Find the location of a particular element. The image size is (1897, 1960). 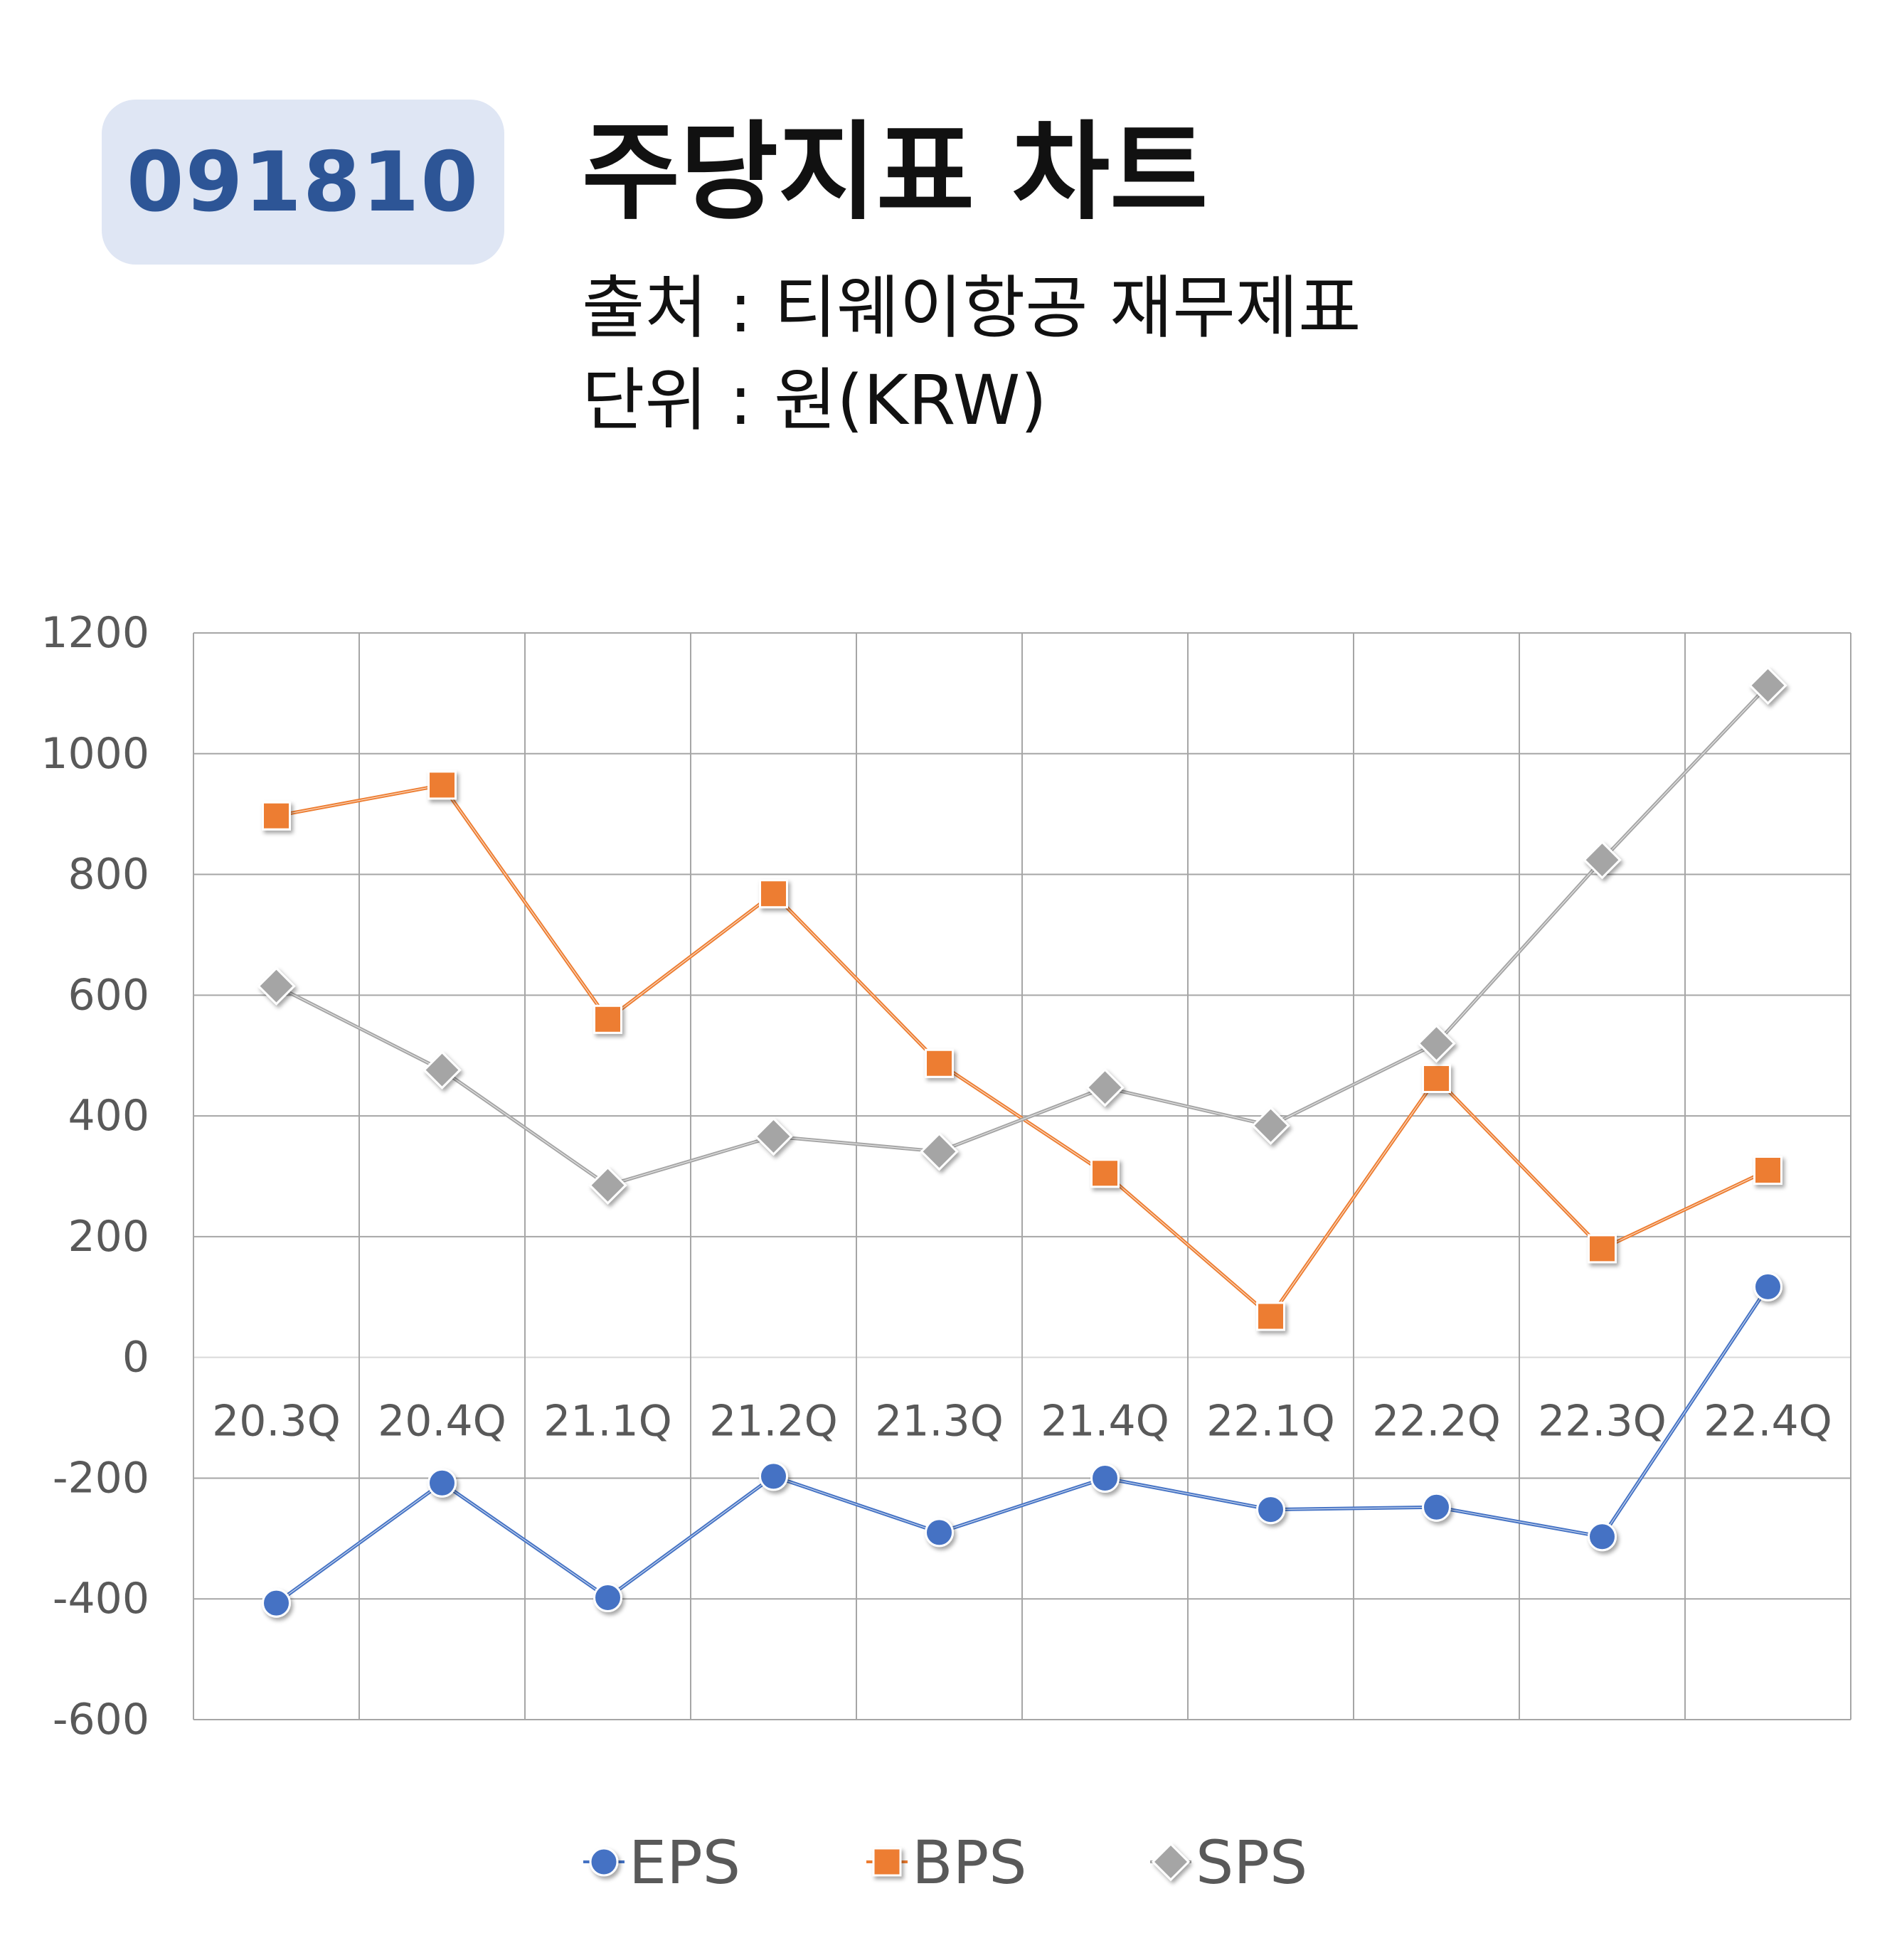

y-tick-label: 800 is located at coordinates (108, 875).